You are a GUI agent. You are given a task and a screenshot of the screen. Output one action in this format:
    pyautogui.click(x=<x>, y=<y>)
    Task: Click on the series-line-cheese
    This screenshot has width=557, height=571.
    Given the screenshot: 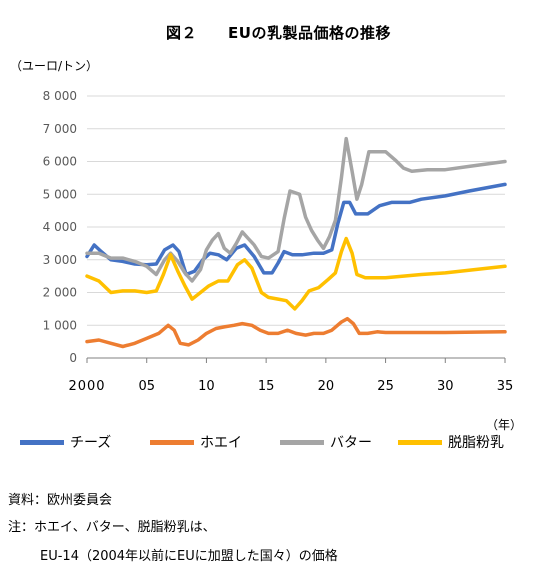 What is the action you would take?
    pyautogui.click(x=296, y=229)
    